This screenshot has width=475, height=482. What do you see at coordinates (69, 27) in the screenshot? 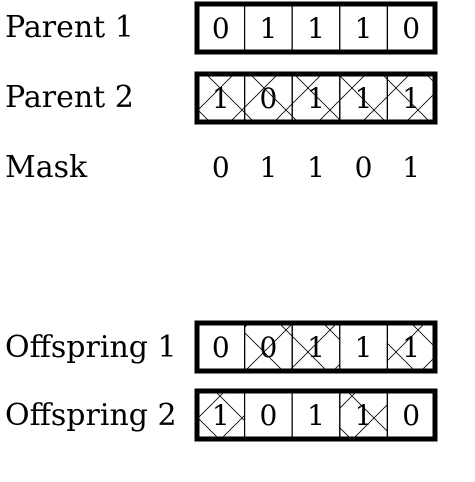
I see `label-parent-1: Parent 1` at bounding box center [69, 27].